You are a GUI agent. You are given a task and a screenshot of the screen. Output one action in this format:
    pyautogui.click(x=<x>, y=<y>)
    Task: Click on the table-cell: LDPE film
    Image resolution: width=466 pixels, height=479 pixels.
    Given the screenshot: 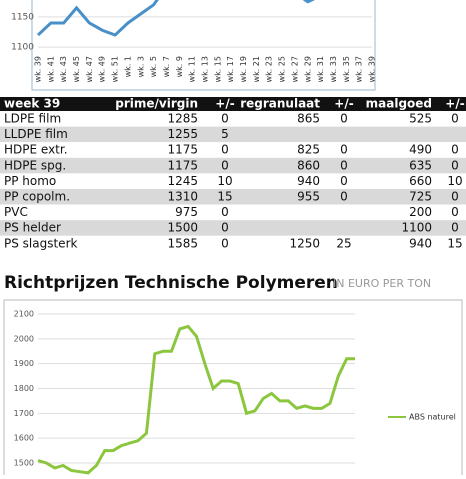 What is the action you would take?
    pyautogui.click(x=32, y=119)
    